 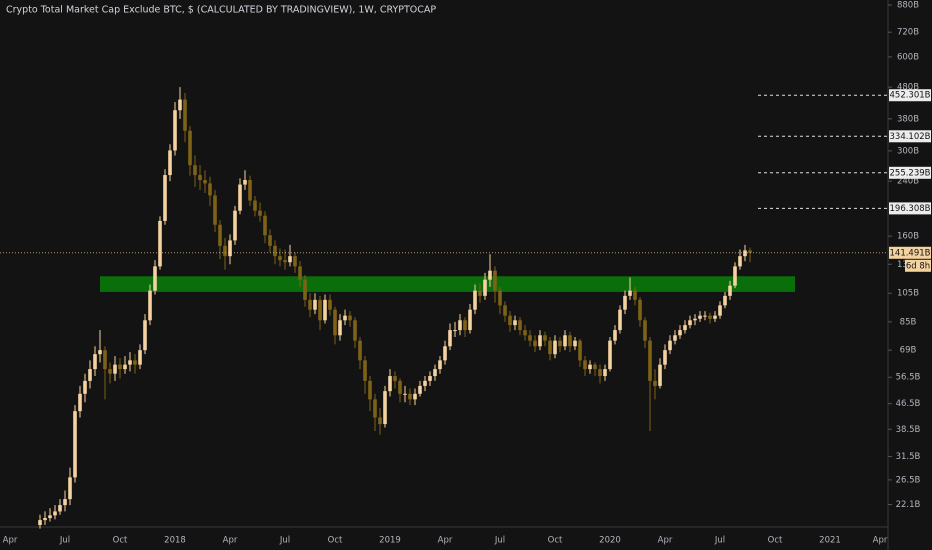 What do you see at coordinates (908, 404) in the screenshot?
I see `y-tick-label: 46.5B` at bounding box center [908, 404].